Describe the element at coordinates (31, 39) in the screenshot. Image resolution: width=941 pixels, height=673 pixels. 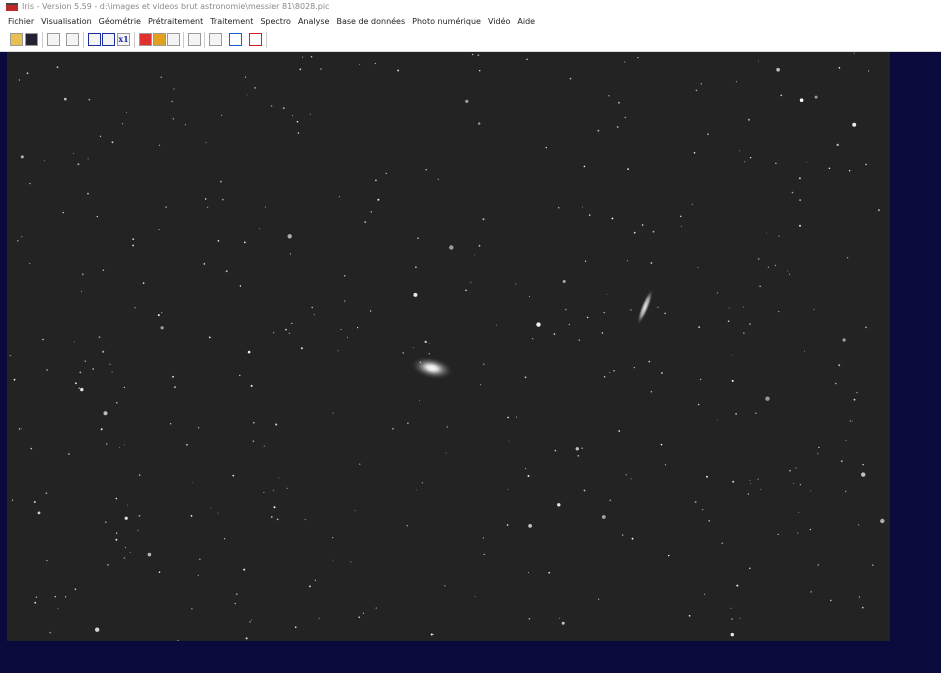
I see `save-button` at that location.